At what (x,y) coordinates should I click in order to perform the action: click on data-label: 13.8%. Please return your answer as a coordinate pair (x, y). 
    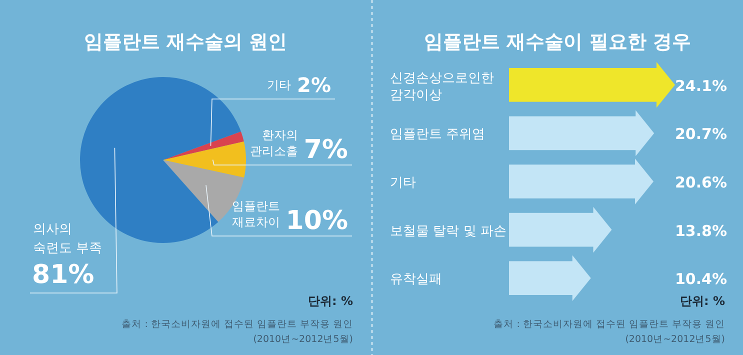
    Looking at the image, I should click on (700, 231).